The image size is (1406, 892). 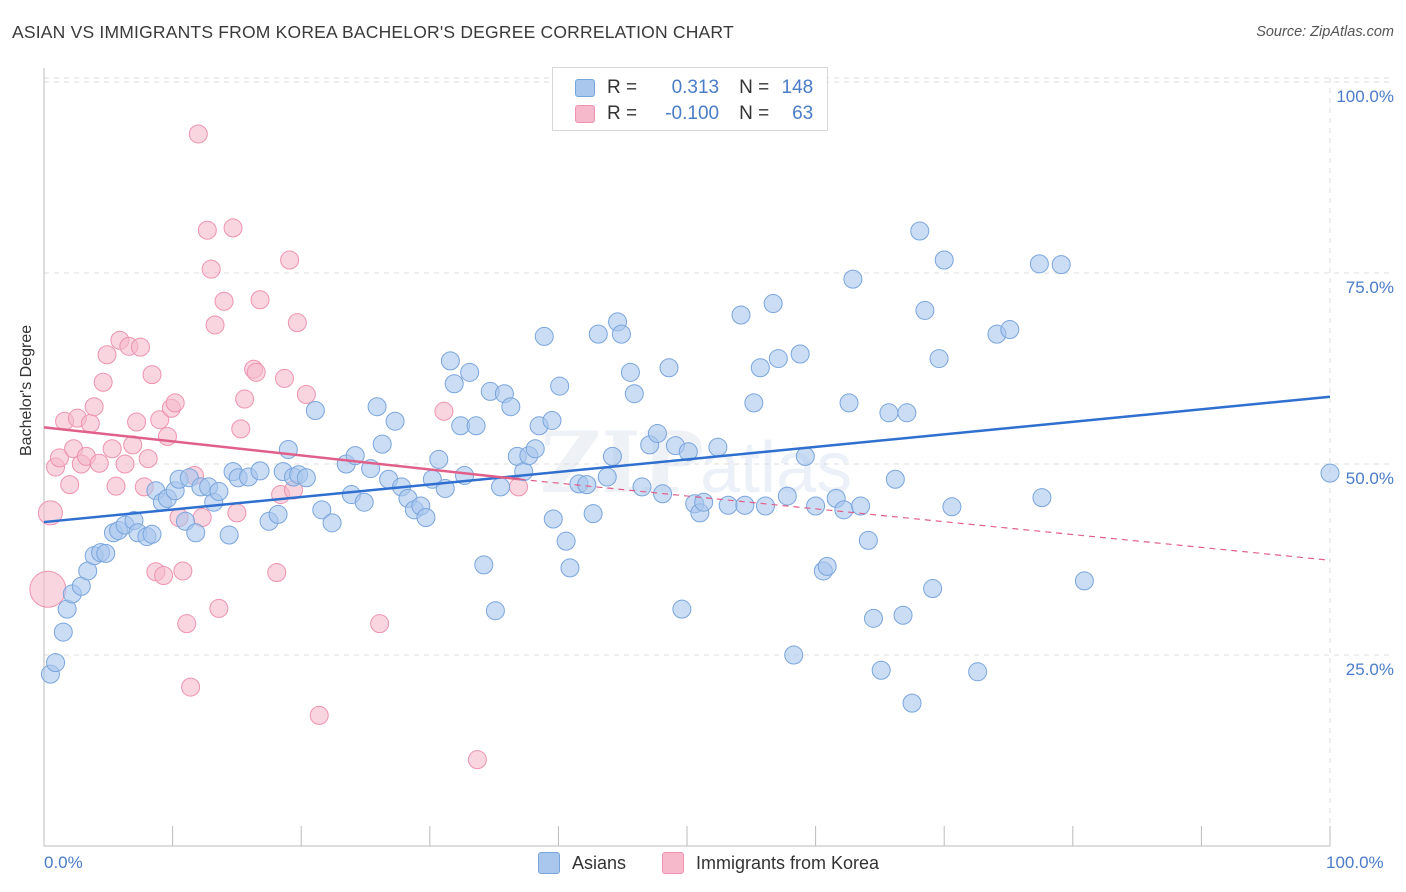 I want to click on y-tick-50: 50.0%, so click(x=1369, y=478).